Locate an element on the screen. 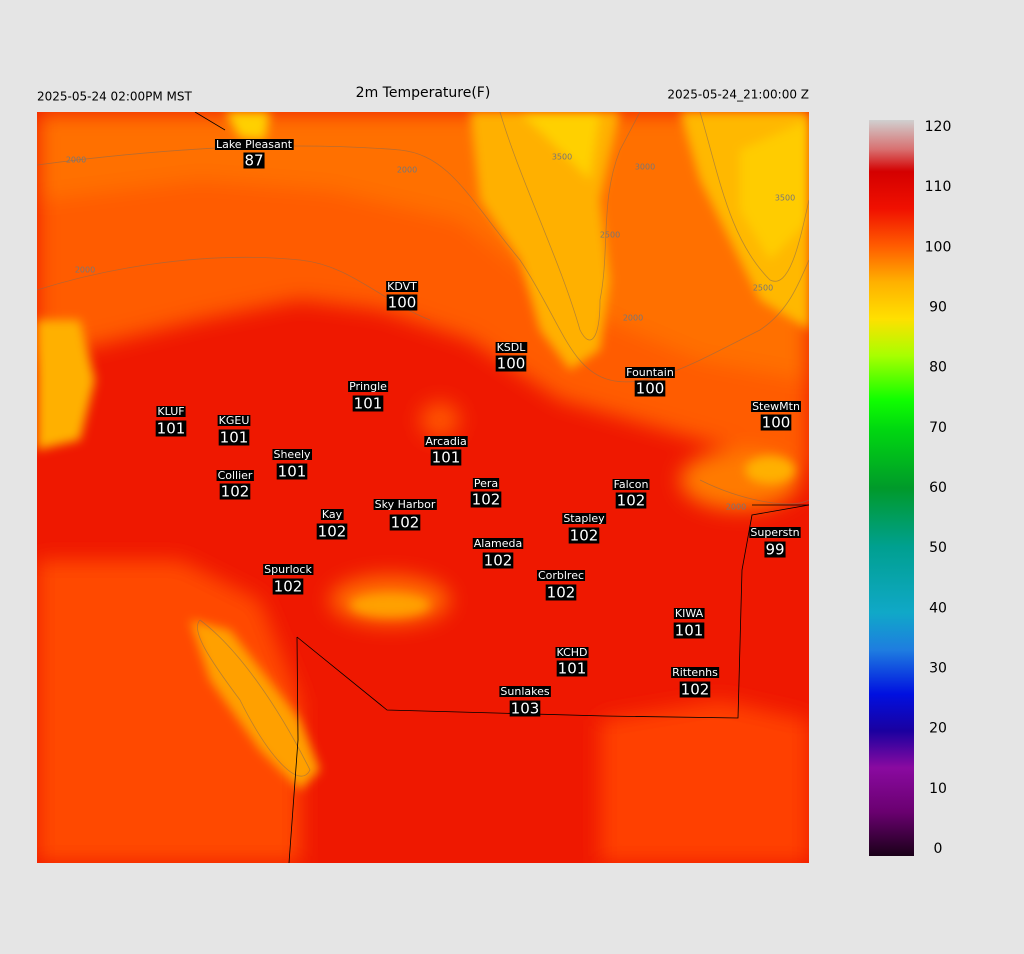  colorbar-tick-label: 110 is located at coordinates (938, 187).